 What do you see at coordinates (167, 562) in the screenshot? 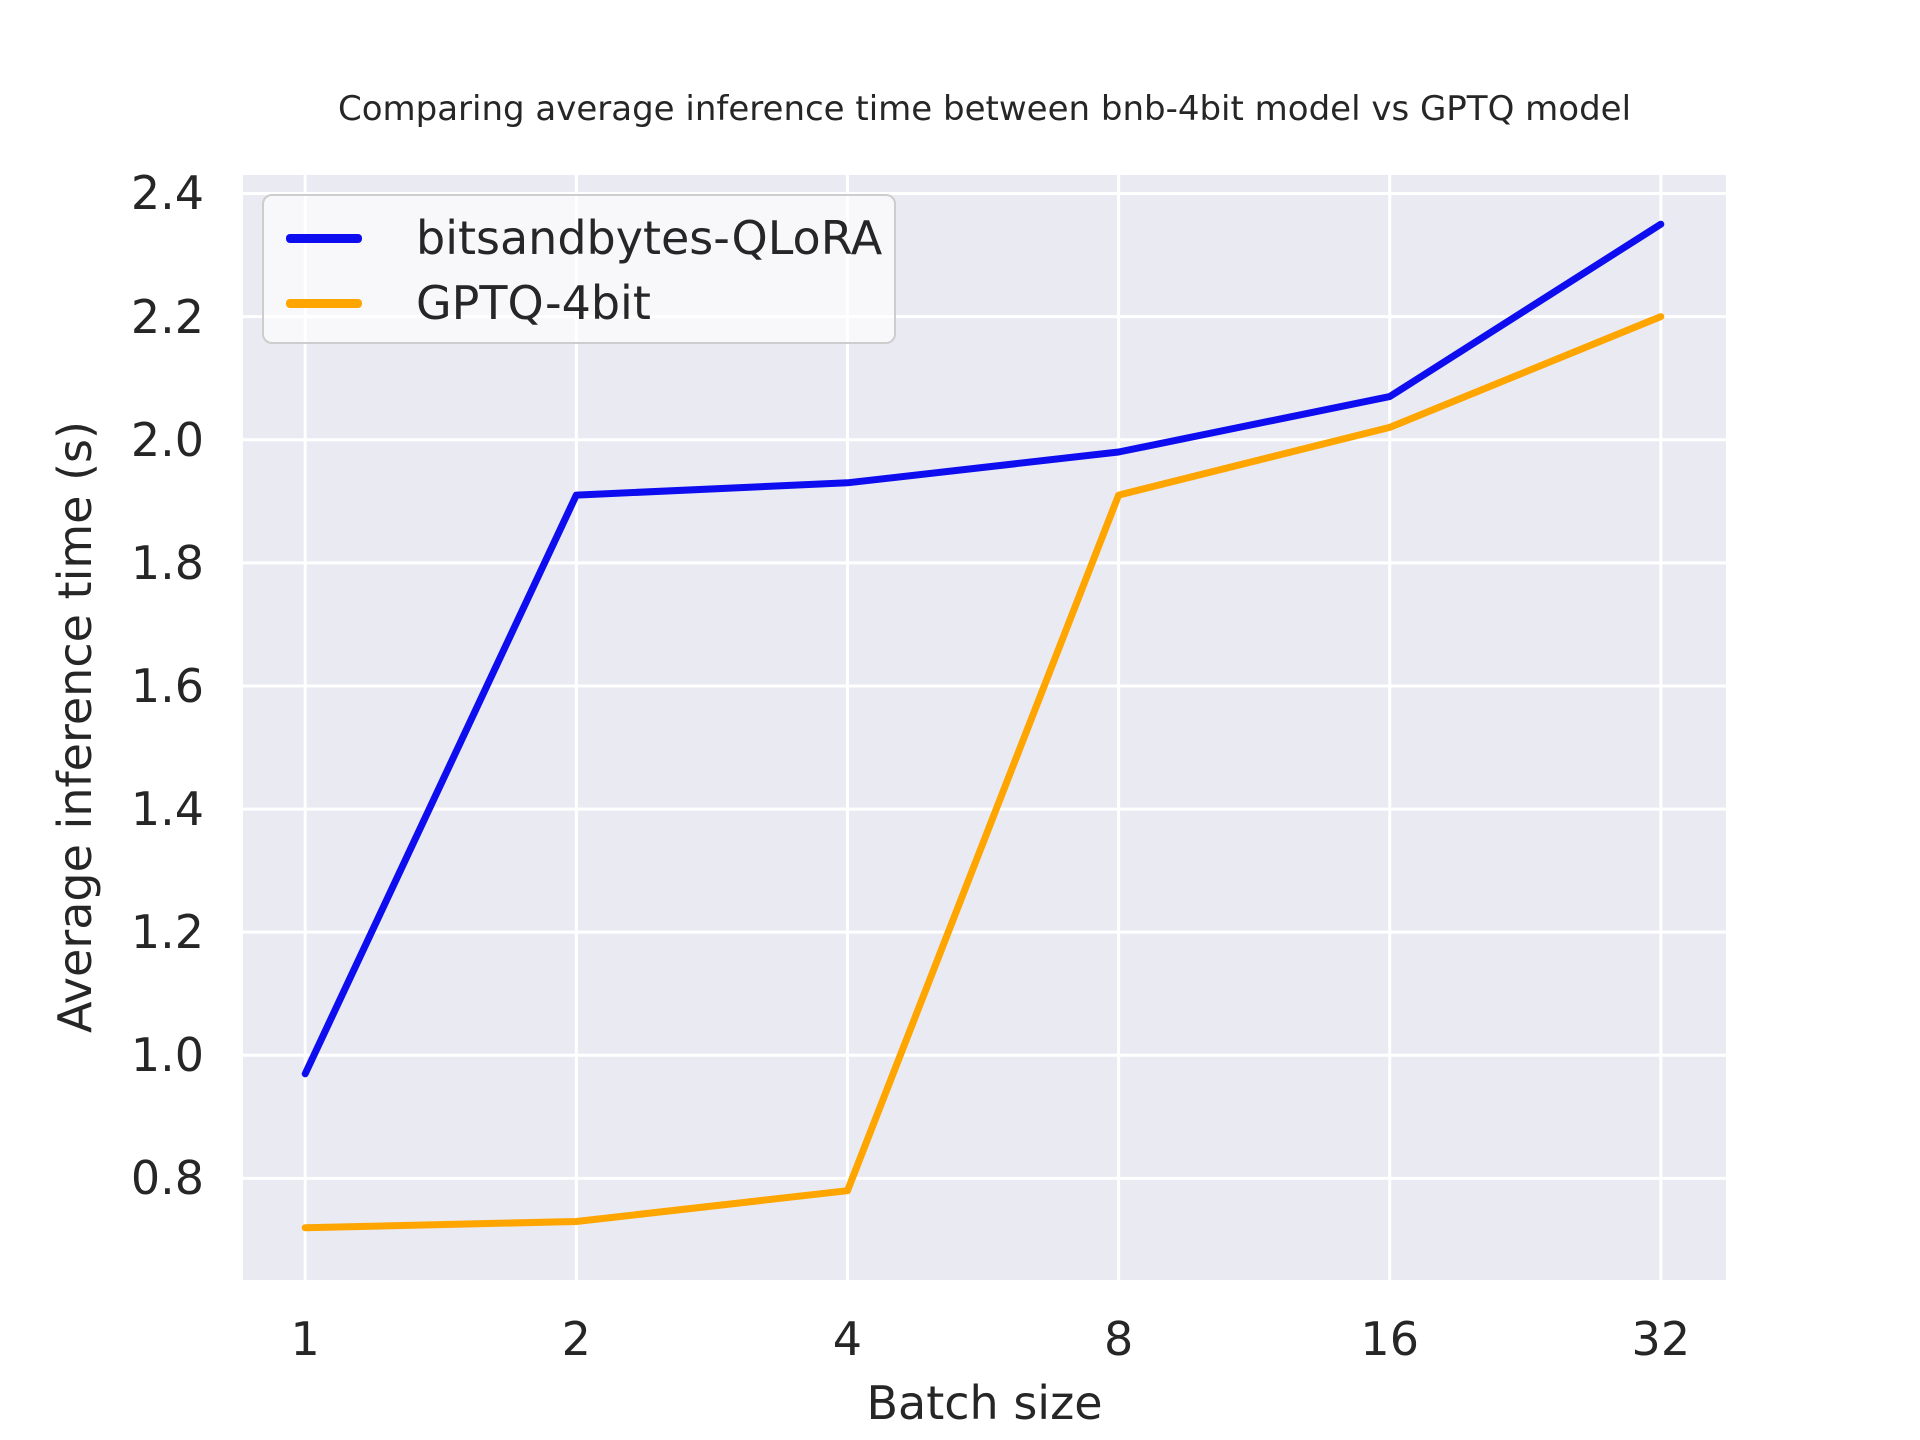
I see `y-tick-label: 1.8` at bounding box center [167, 562].